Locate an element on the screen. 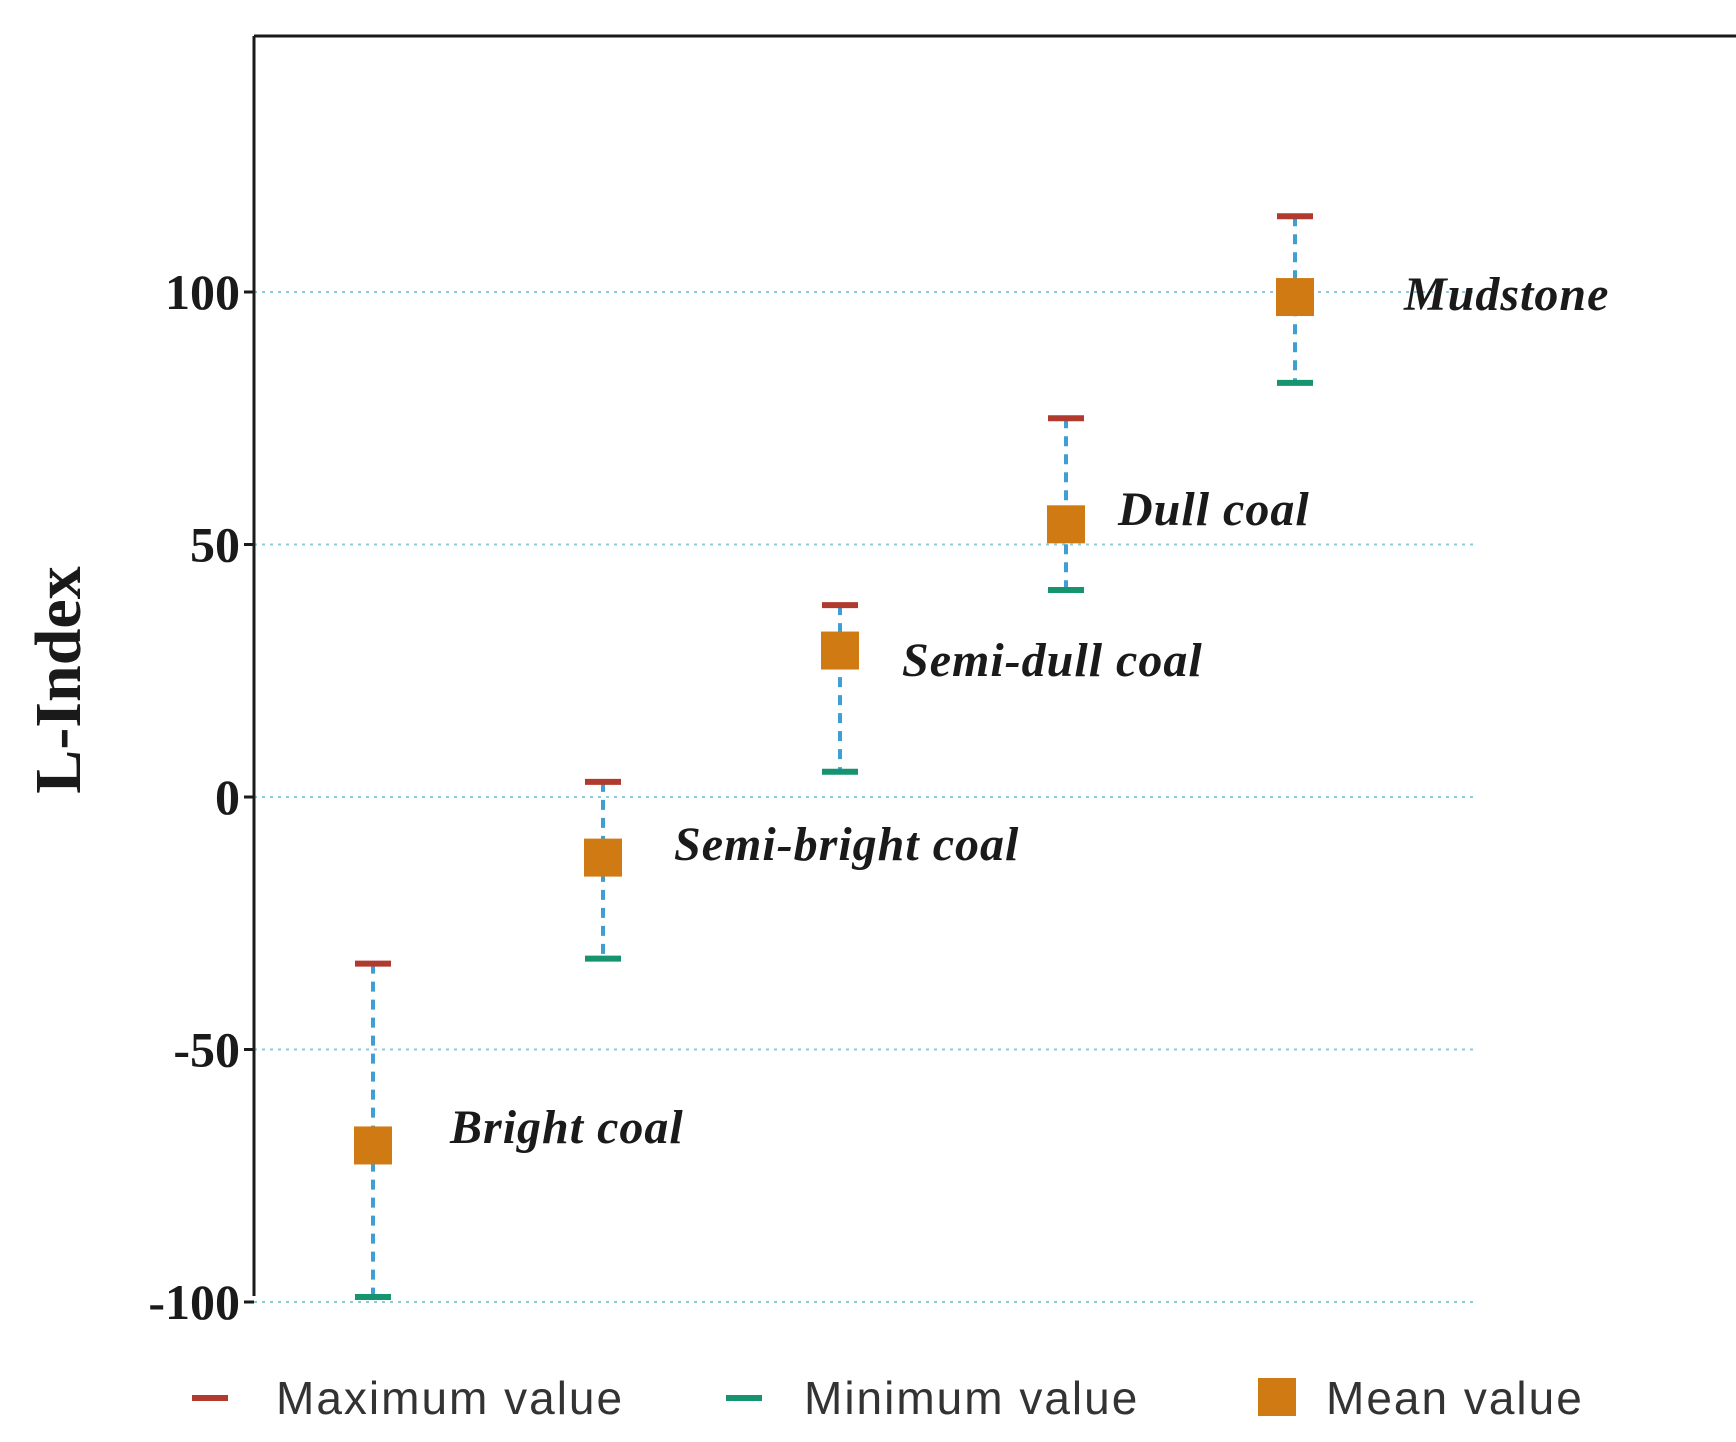  legend-mean-swatch is located at coordinates (1277, 1397).